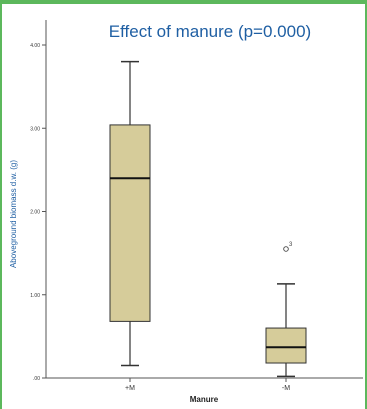 Image resolution: width=367 pixels, height=409 pixels. I want to click on y-tick-label: 1.00, so click(35, 296).